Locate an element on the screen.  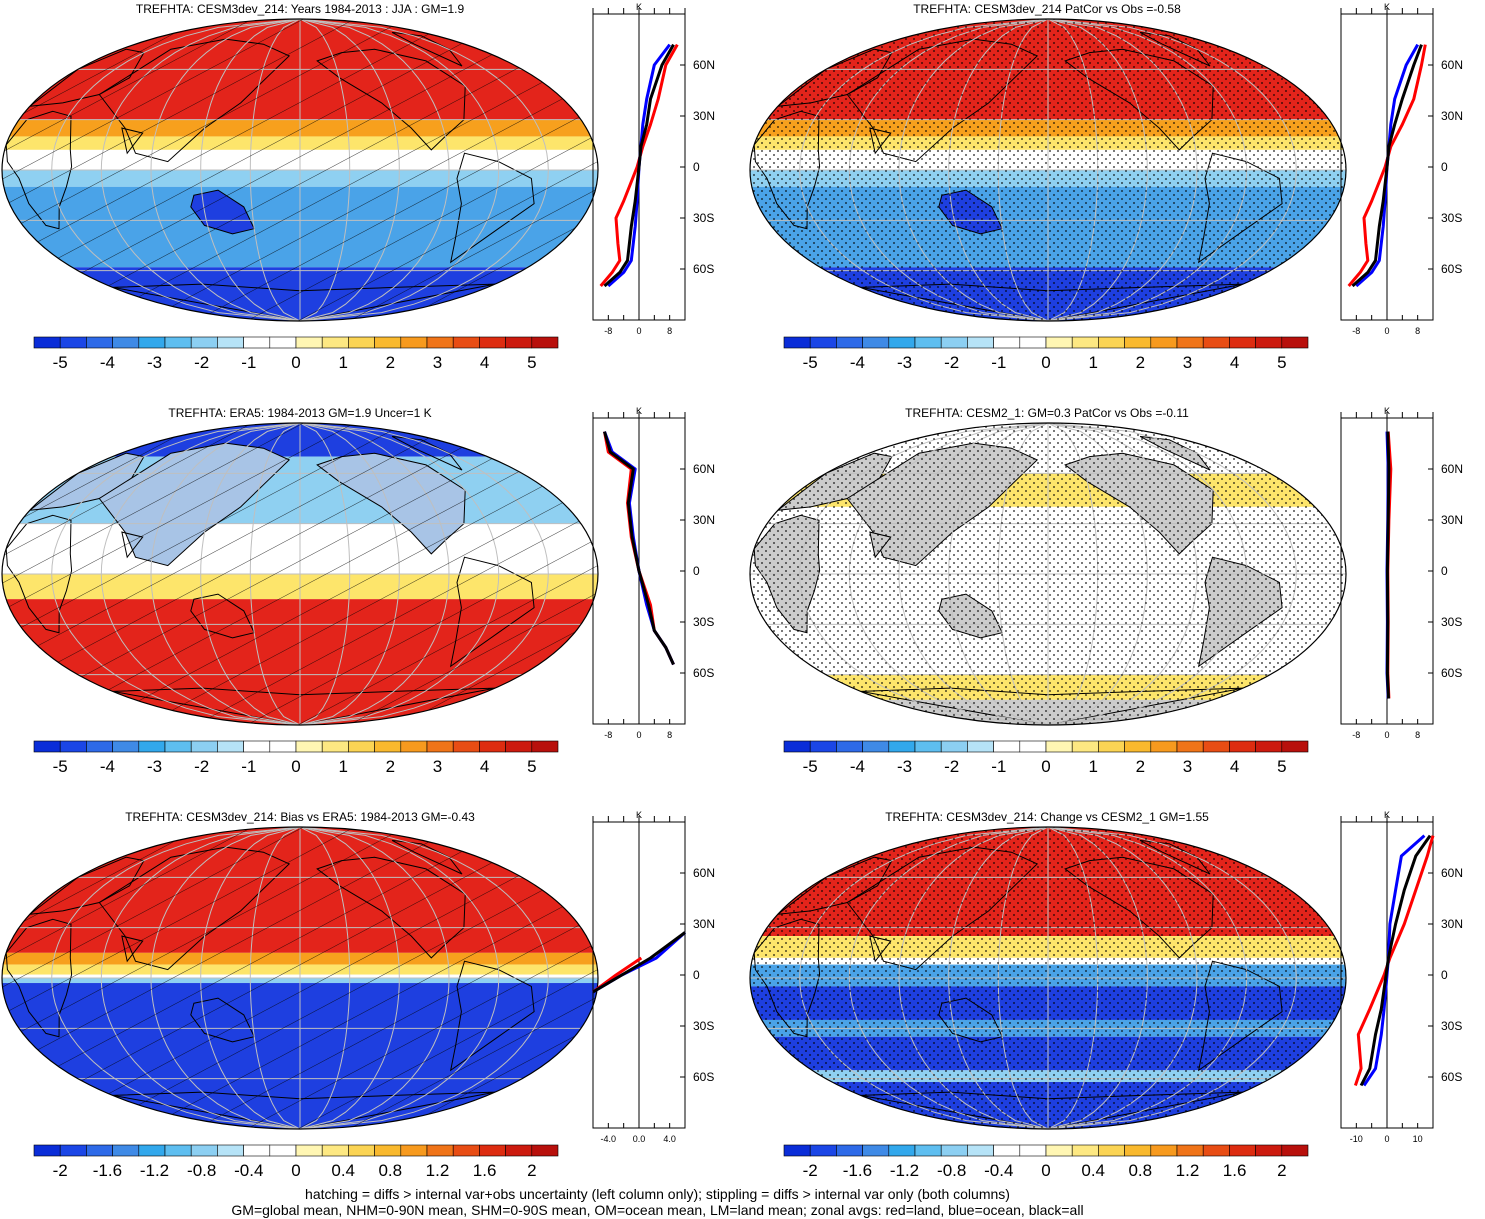
colorbar-label: 2 is located at coordinates (1140, 766).